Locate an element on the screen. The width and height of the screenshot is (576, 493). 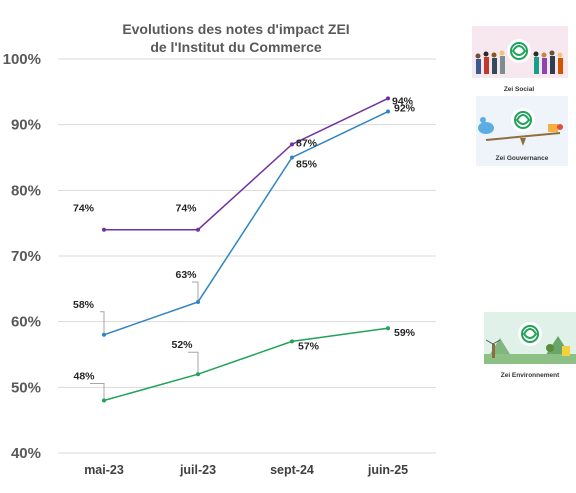
data-label: 57% is located at coordinates (309, 346).